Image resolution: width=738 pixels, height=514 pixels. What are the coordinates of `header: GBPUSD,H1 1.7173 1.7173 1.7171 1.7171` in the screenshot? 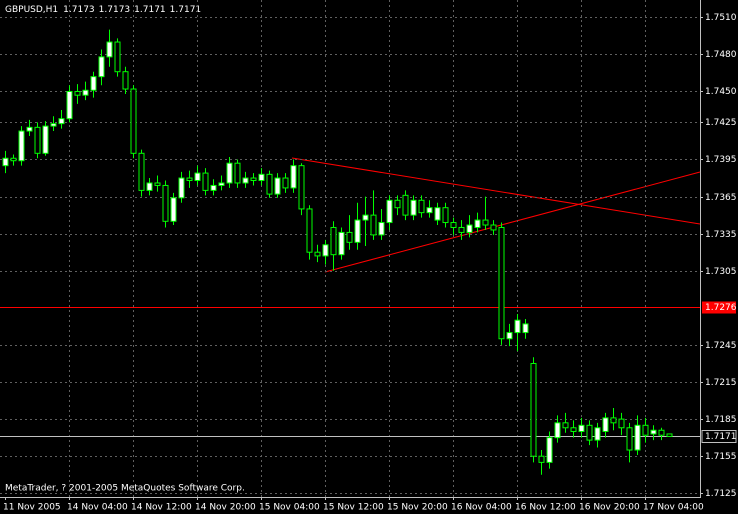 It's located at (103, 10).